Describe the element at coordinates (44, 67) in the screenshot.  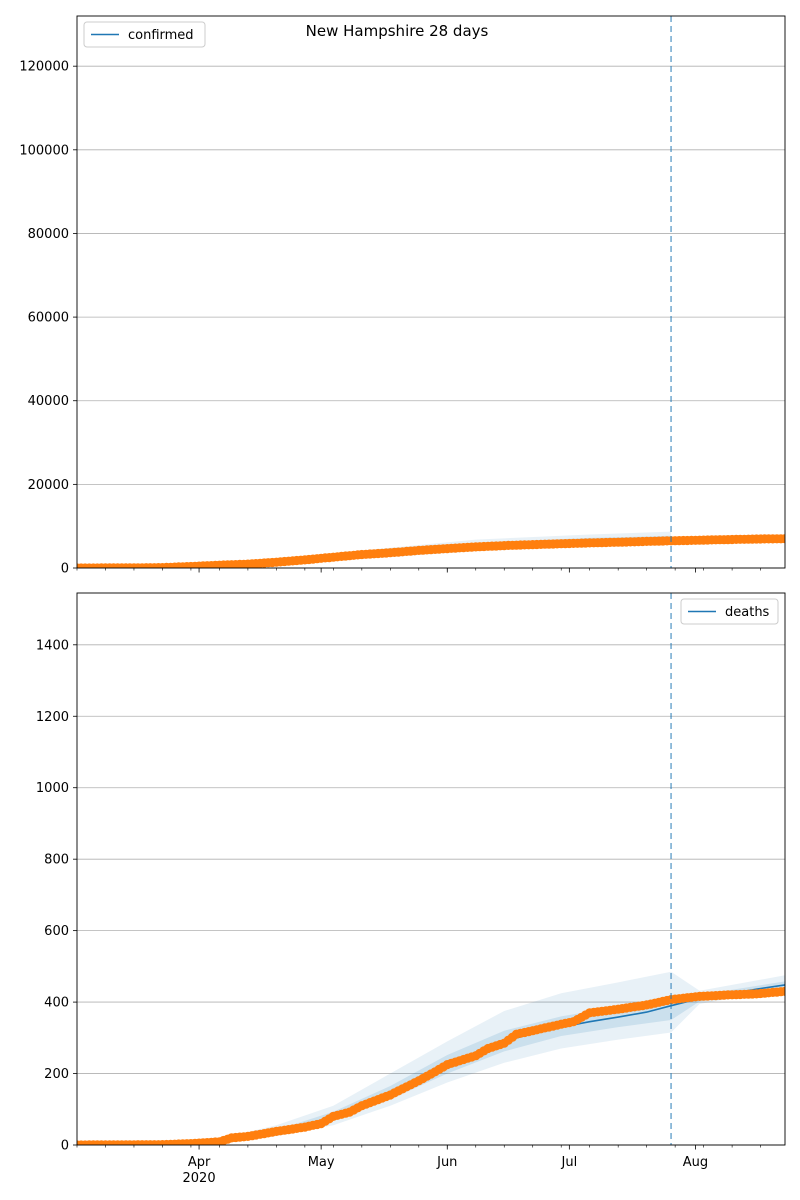
I see `y-tick-label: 120000` at that location.